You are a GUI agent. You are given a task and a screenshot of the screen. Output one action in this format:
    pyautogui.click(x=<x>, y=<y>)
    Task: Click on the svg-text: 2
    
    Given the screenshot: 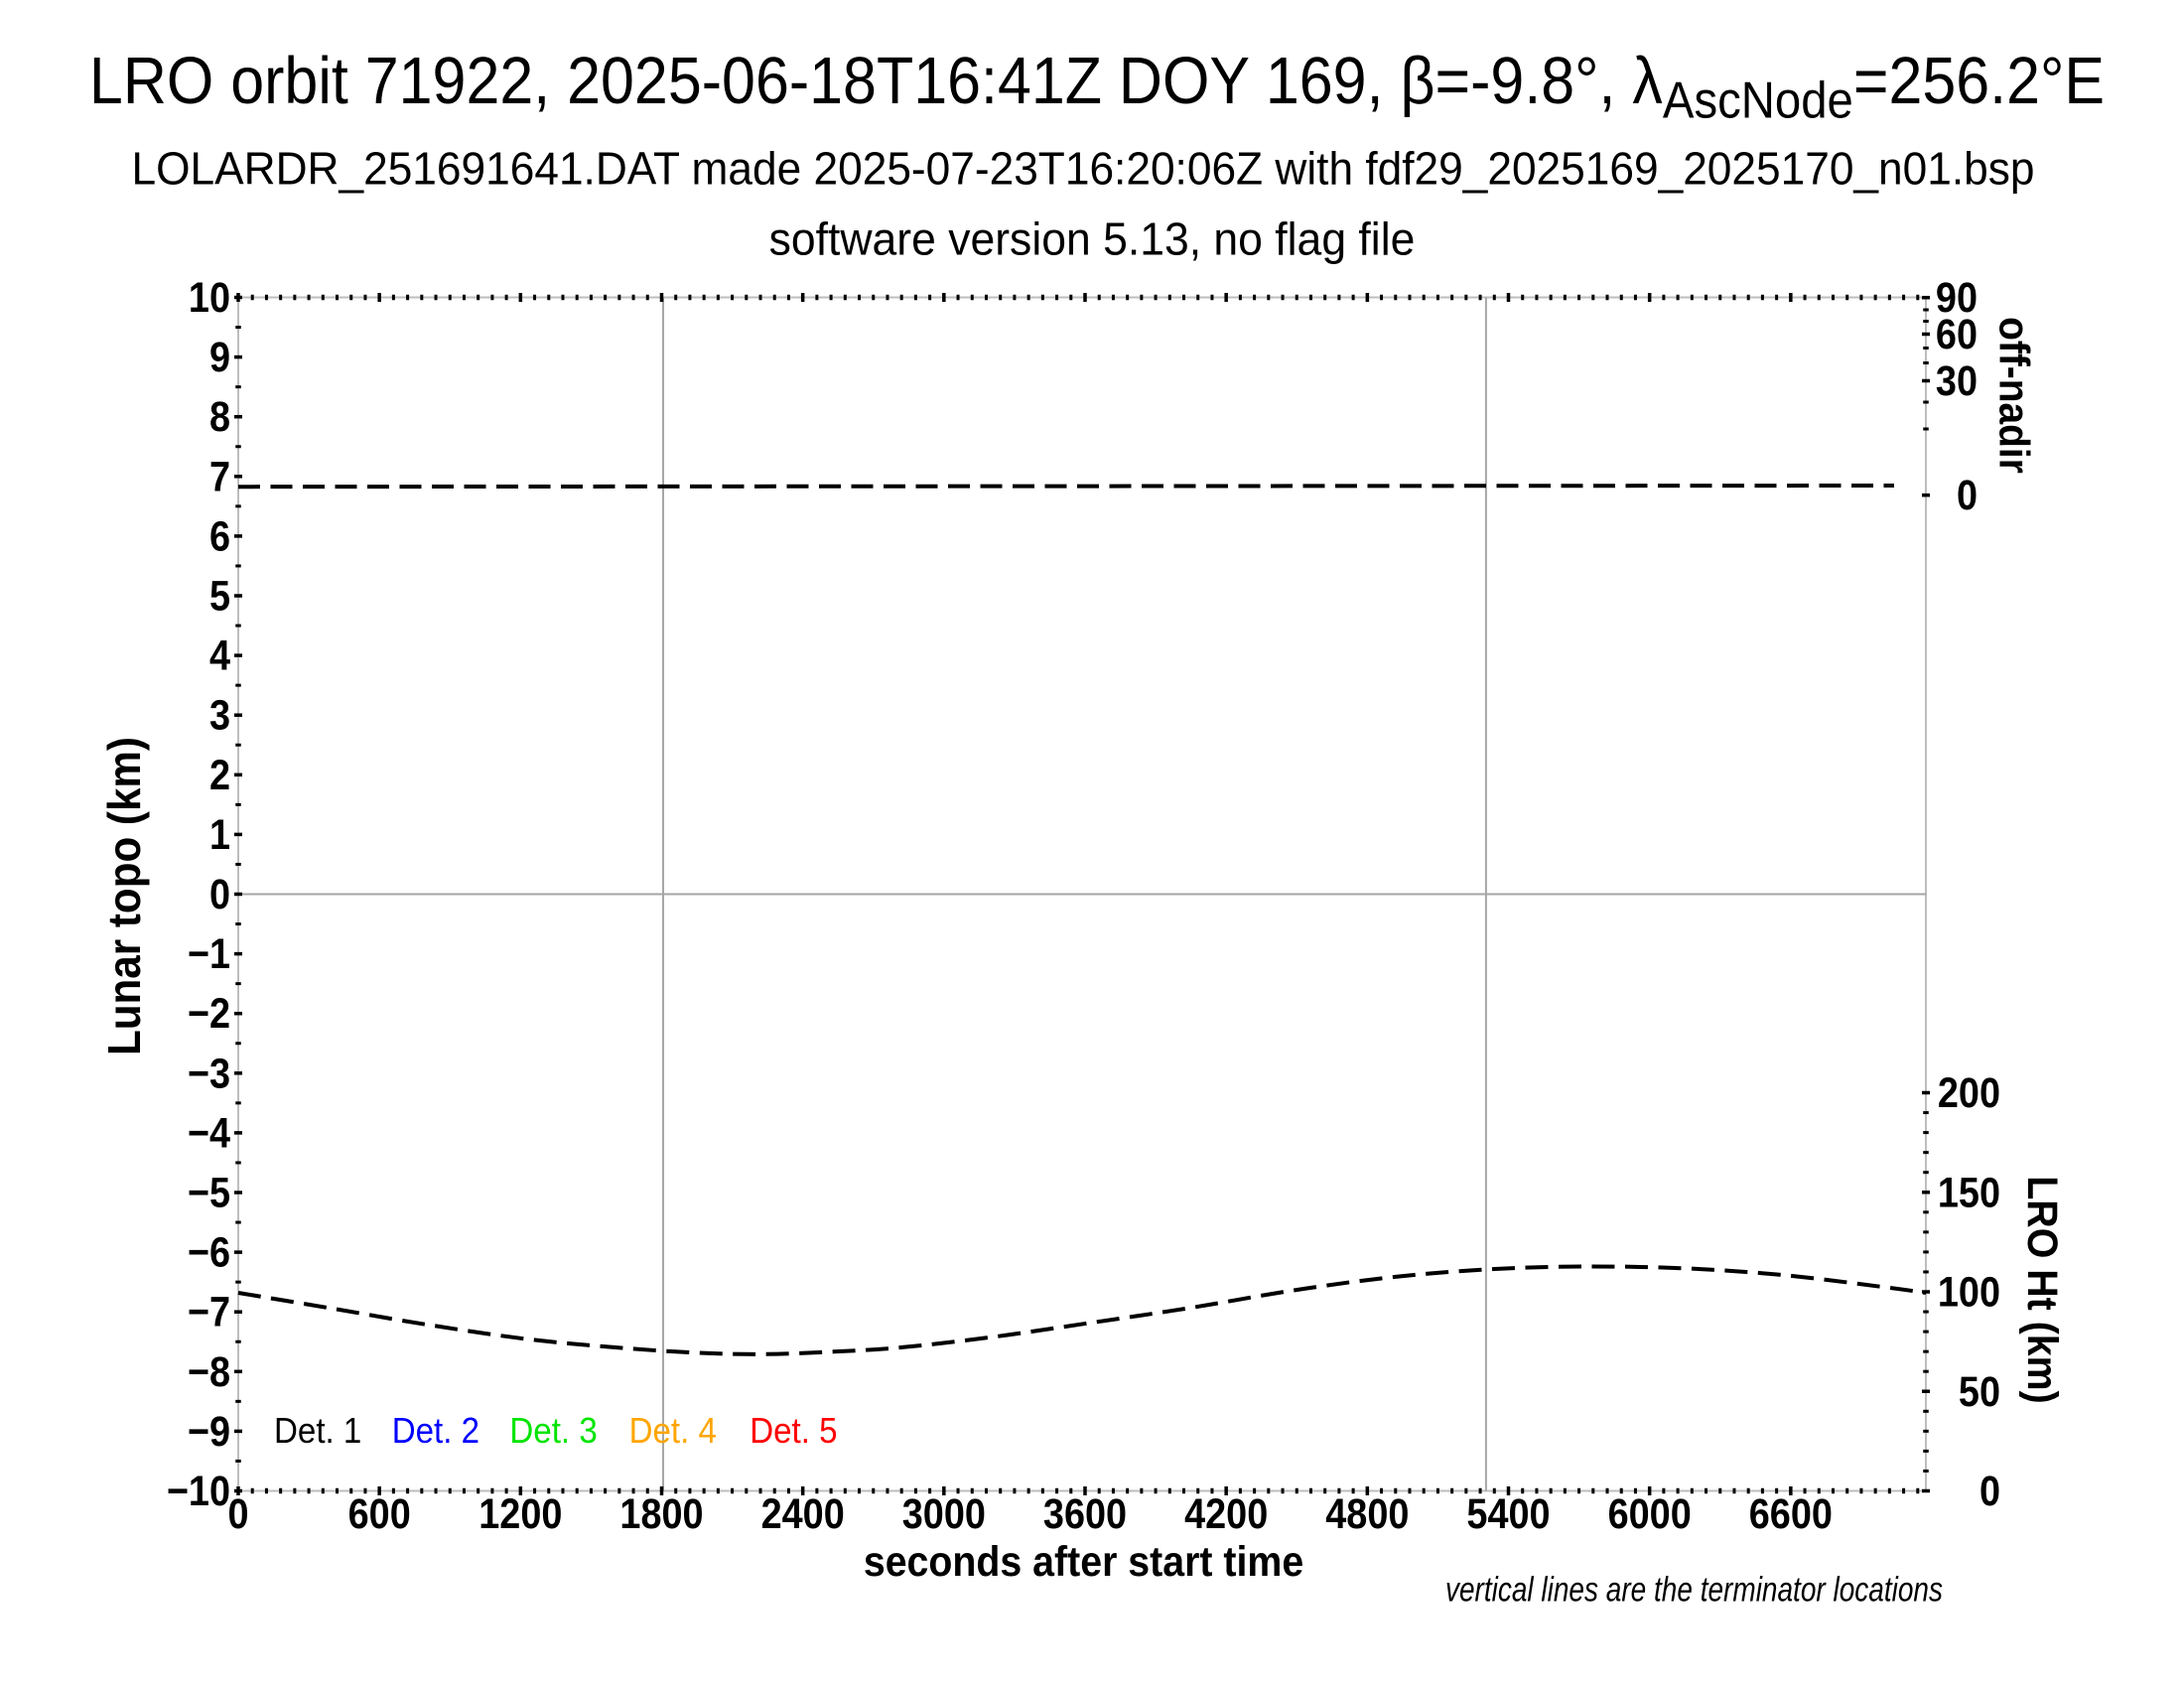 What is the action you would take?
    pyautogui.click(x=219, y=775)
    